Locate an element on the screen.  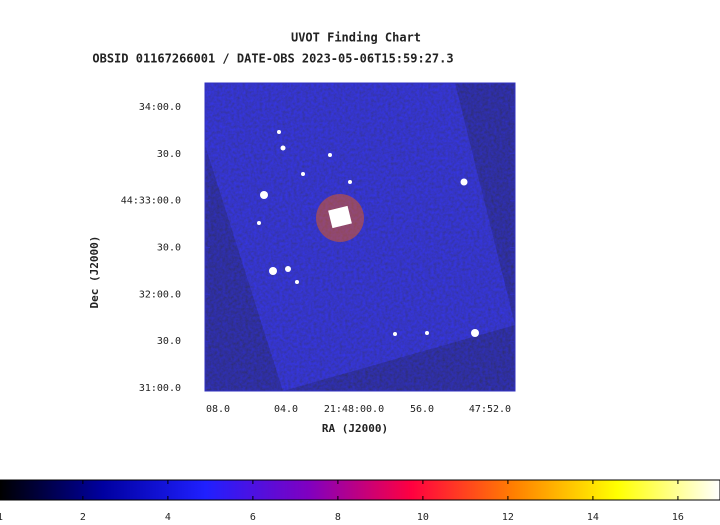
y-tick-label: 31:00.0 is located at coordinates (160, 388).